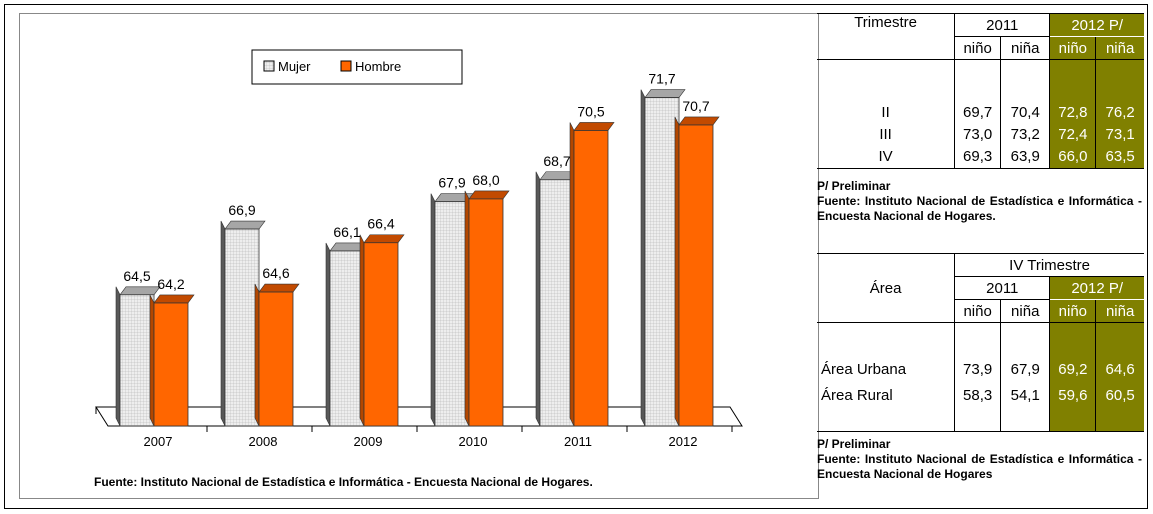 The height and width of the screenshot is (514, 1153). I want to click on value-label-hombre-2012: 70,7, so click(695, 106).